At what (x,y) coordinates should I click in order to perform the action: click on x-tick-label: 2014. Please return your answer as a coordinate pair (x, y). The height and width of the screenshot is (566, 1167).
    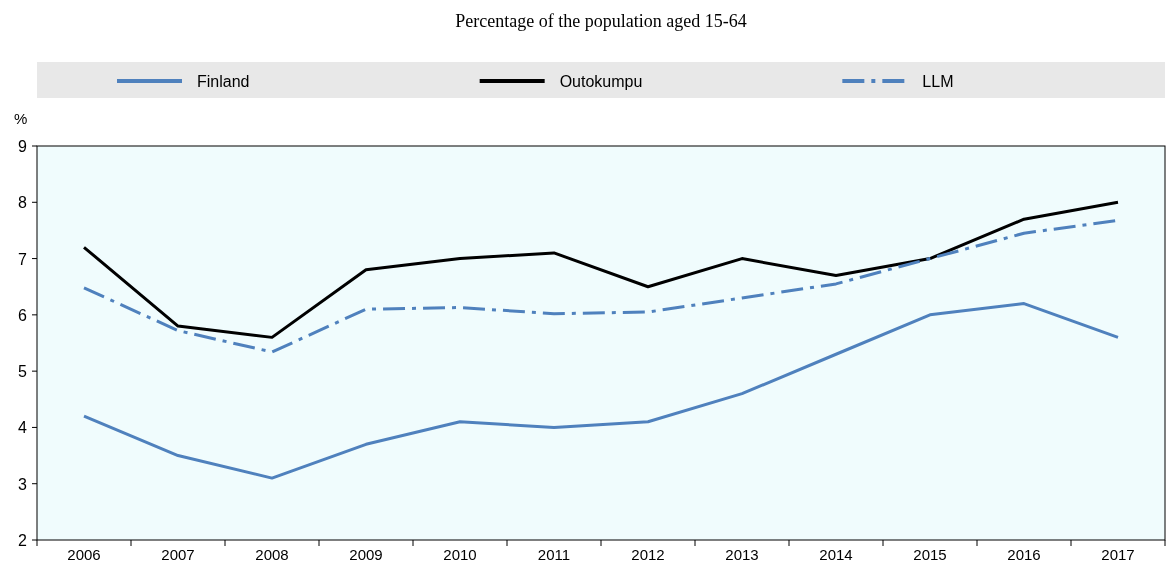
    Looking at the image, I should click on (836, 554).